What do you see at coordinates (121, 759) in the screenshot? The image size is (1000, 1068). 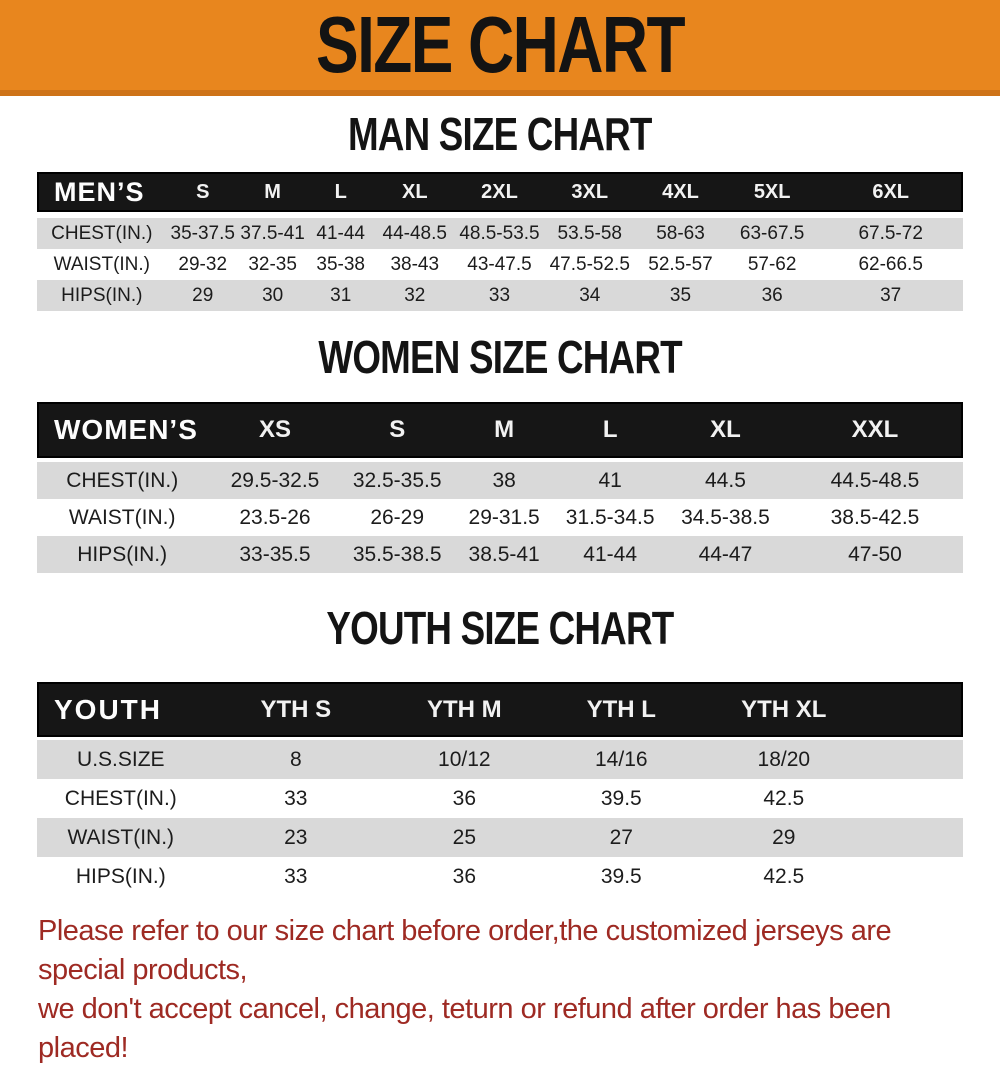 I see `row-label: U.S.SIZE` at bounding box center [121, 759].